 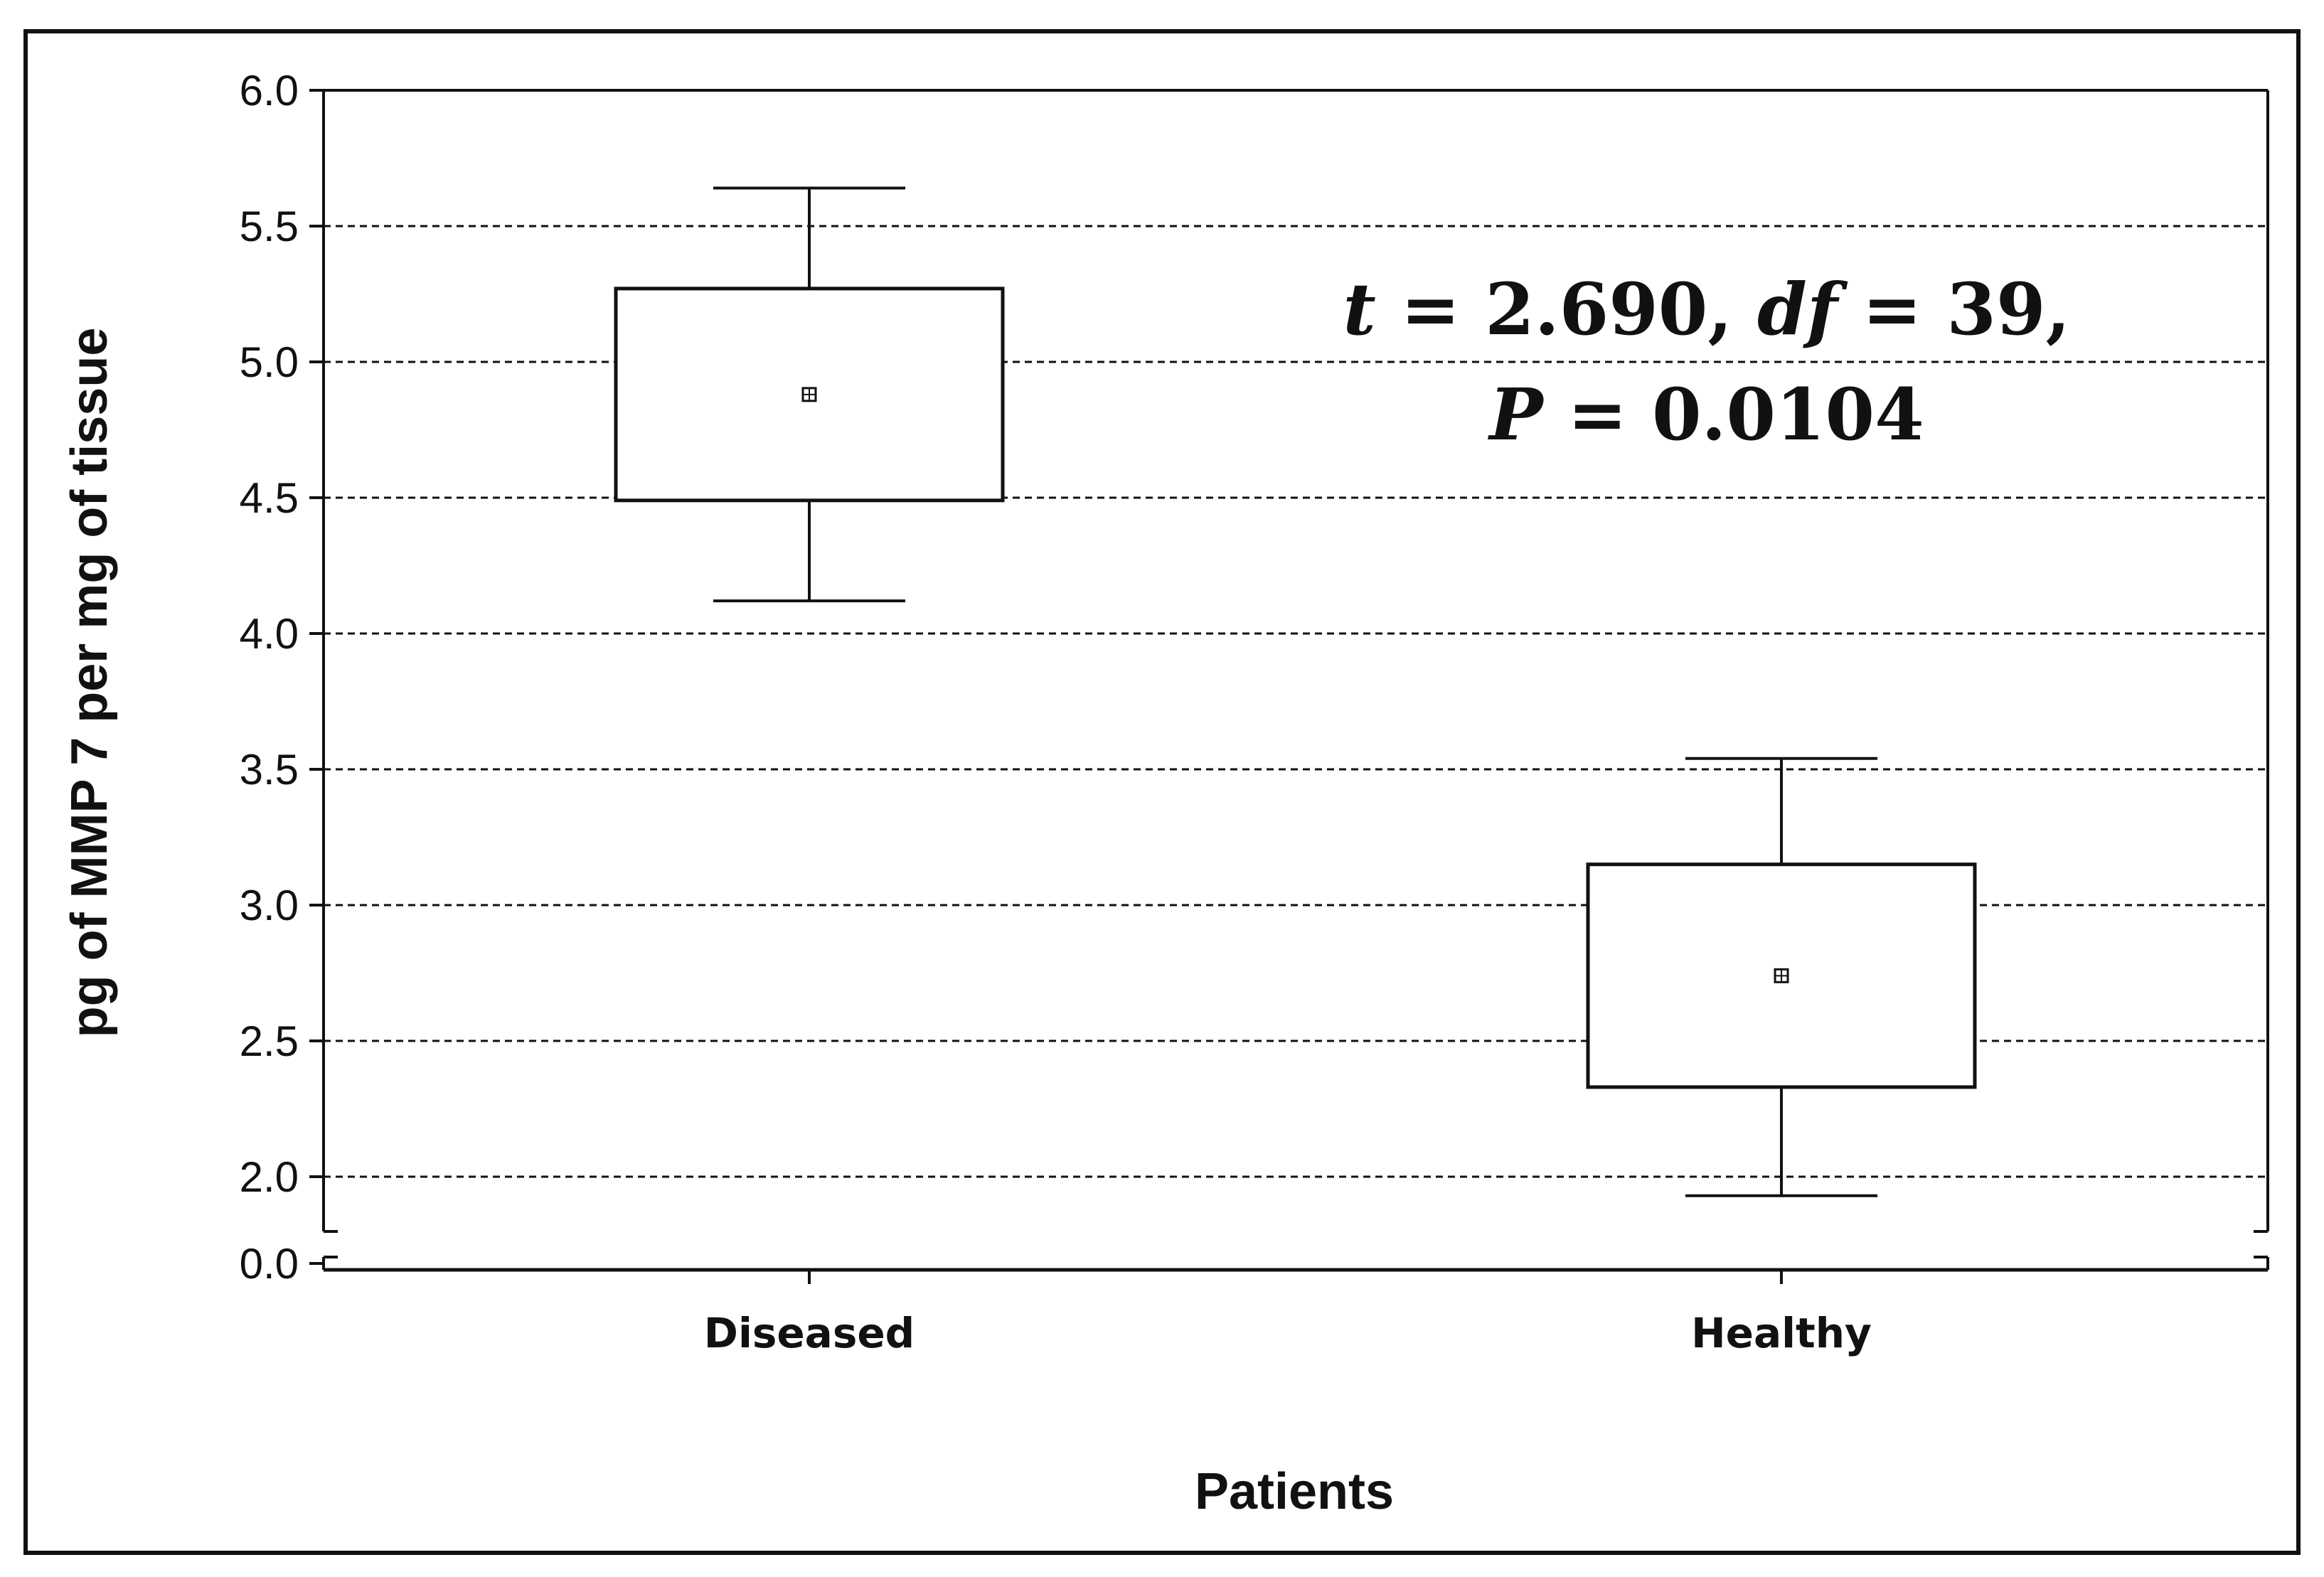 I want to click on x-tick-label-diseased: Diseased, so click(x=809, y=1333).